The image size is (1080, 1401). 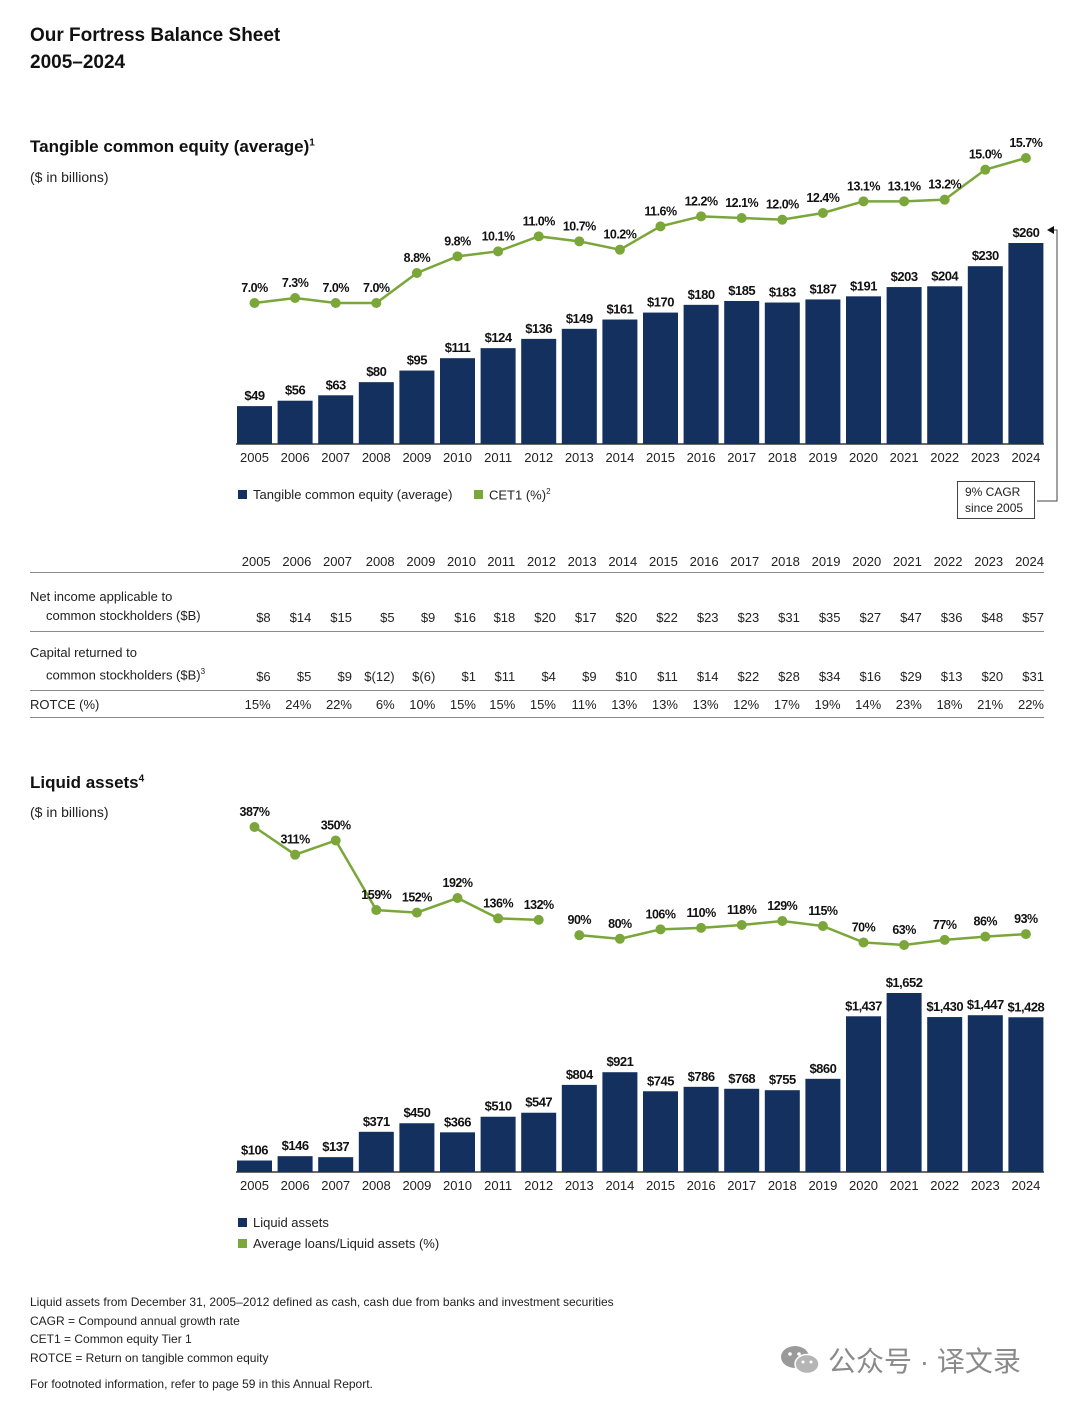 What do you see at coordinates (986, 922) in the screenshot?
I see `liquid-line-label: 86%` at bounding box center [986, 922].